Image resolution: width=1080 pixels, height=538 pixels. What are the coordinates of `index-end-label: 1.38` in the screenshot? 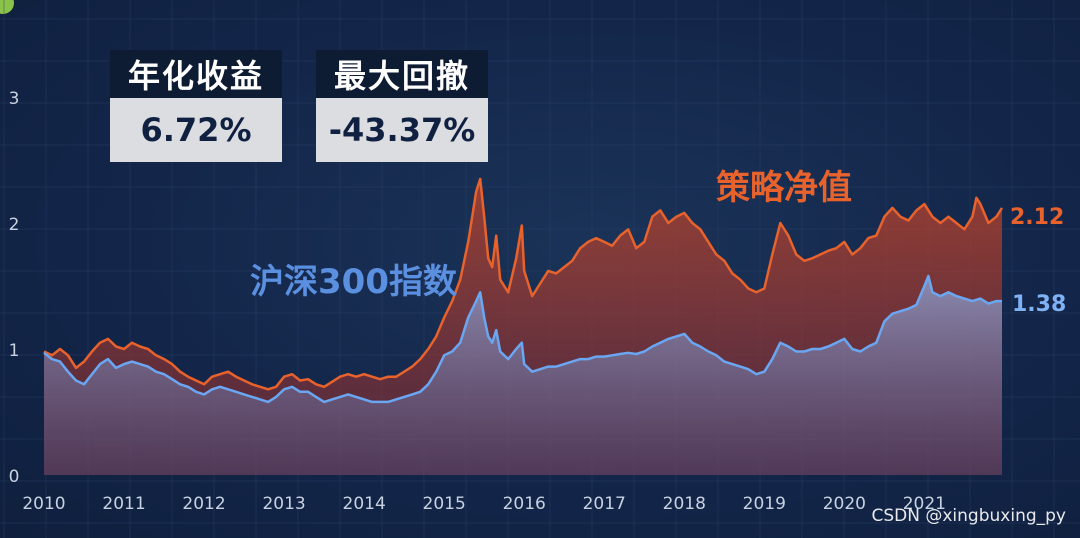 It's located at (1039, 304).